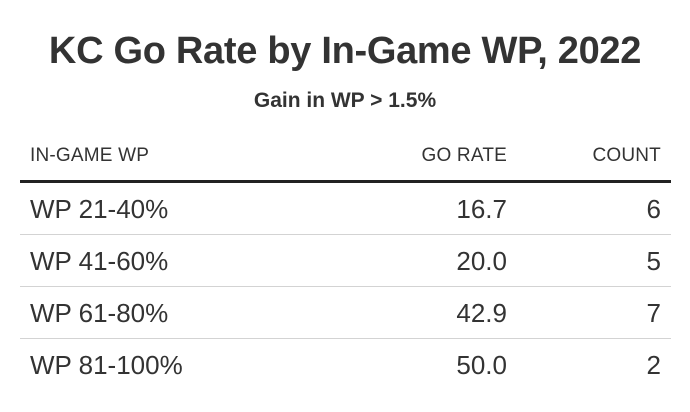  What do you see at coordinates (99, 209) in the screenshot?
I see `wp-range-cell: WP 21-40%` at bounding box center [99, 209].